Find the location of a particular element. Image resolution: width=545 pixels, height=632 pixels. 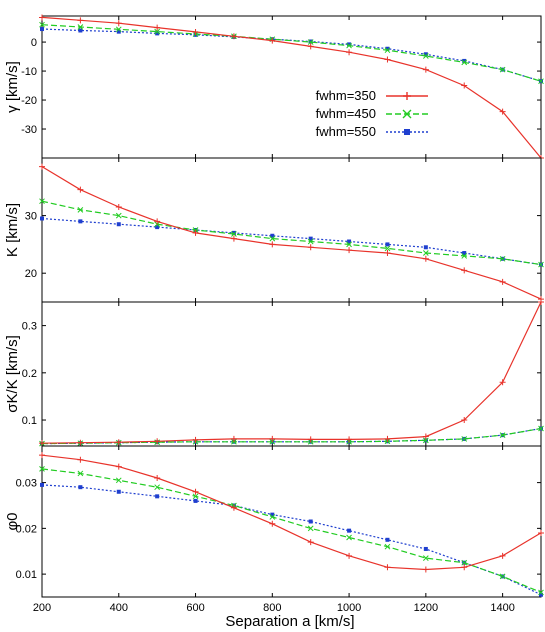

y-tick-label: 0.03 is located at coordinates (26, 484).